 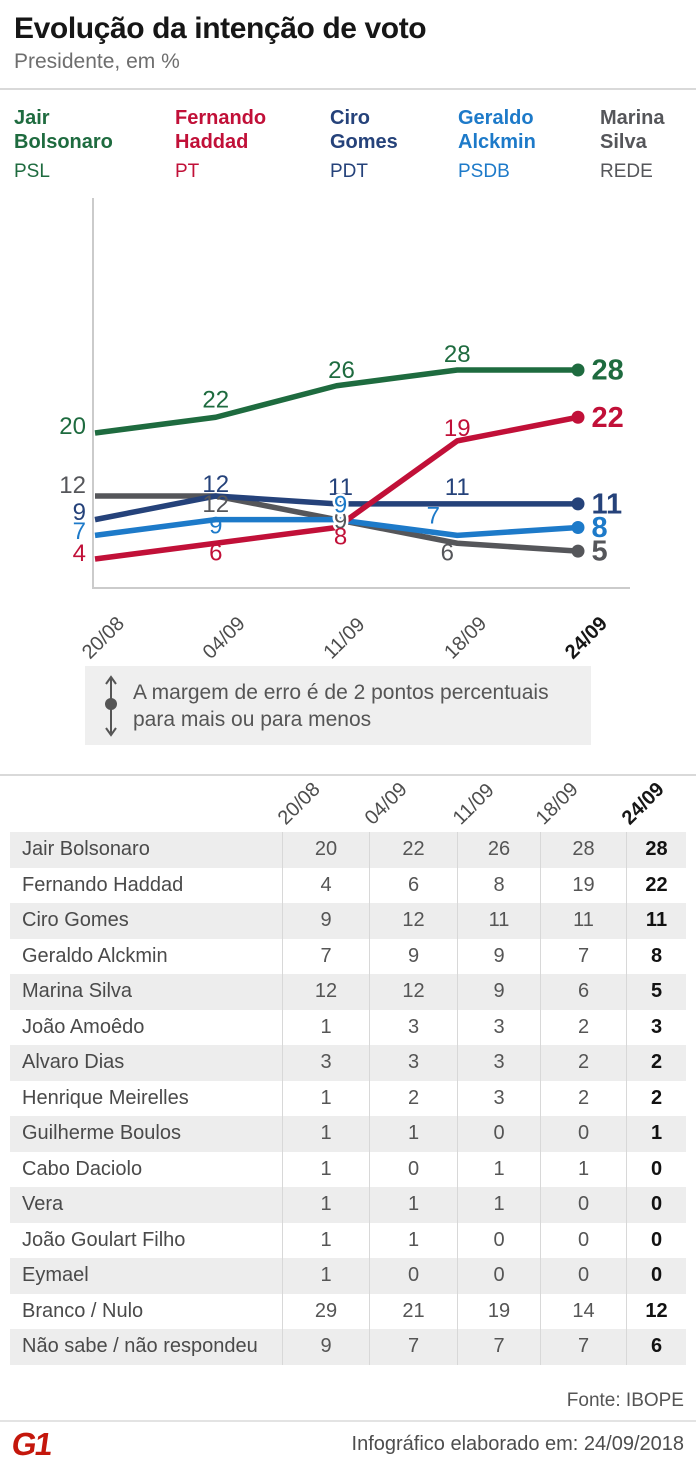 What do you see at coordinates (340, 537) in the screenshot?
I see `value-label: 8` at bounding box center [340, 537].